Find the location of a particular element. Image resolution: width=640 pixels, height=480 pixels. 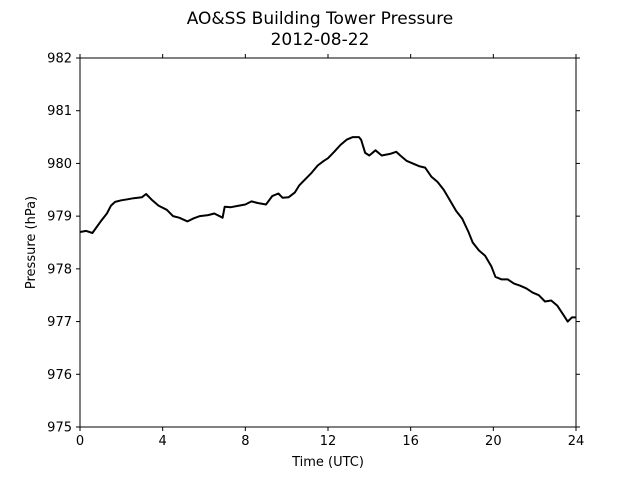

y-tick-label: 976 is located at coordinates (59, 375).